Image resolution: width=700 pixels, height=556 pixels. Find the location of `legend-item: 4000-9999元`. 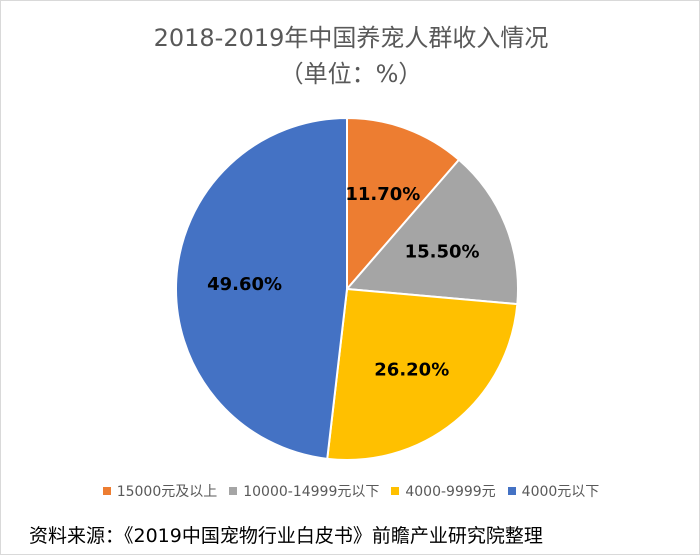

legend-item: 4000-9999元 is located at coordinates (443, 491).